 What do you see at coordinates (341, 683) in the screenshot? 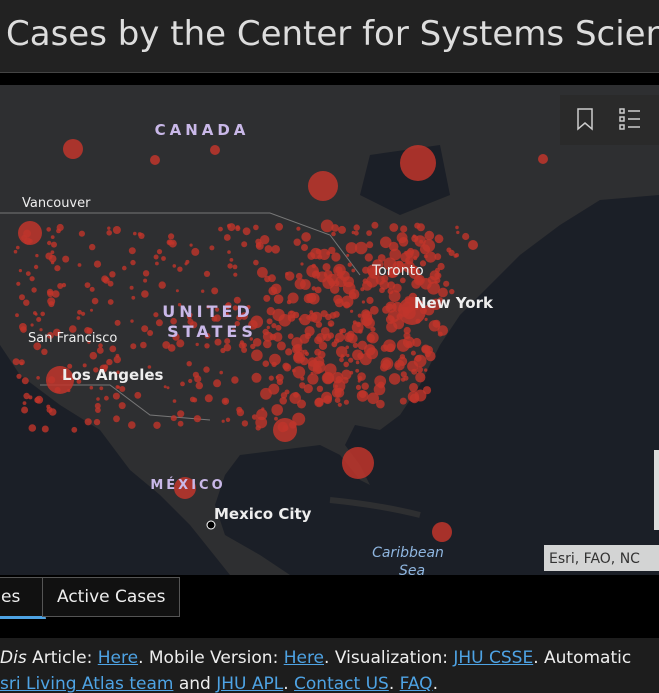
I see `link: Contact US` at bounding box center [341, 683].